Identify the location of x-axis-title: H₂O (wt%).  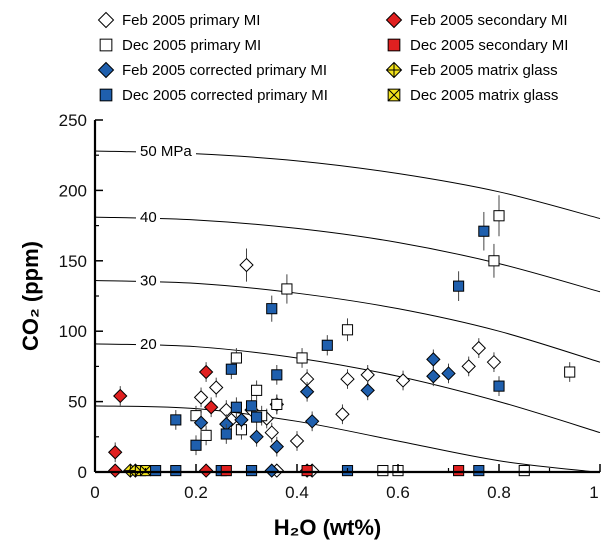
(328, 527).